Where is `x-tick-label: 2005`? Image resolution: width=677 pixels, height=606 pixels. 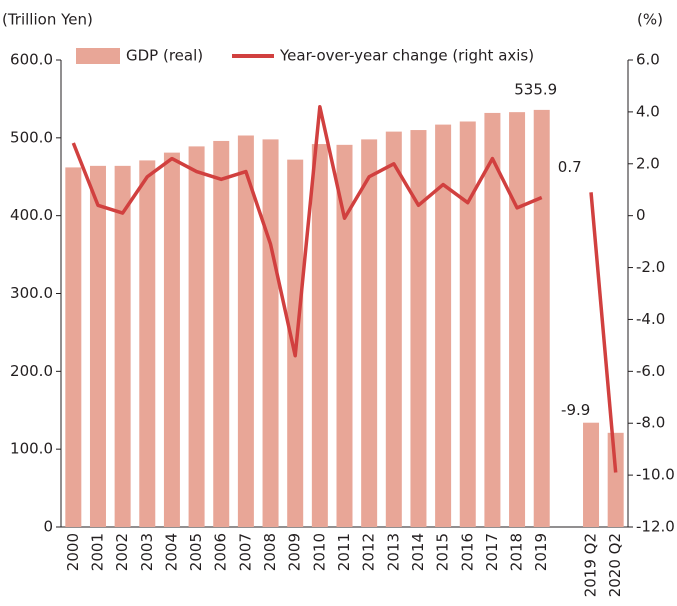 x-tick-label: 2005 is located at coordinates (196, 552).